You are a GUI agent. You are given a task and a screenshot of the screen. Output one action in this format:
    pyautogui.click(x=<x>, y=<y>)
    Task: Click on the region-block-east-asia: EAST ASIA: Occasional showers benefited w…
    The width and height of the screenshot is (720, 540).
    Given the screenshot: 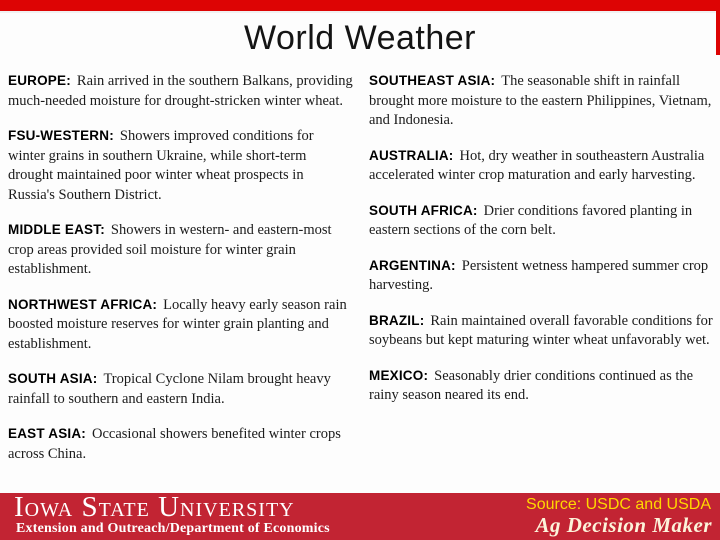 What is the action you would take?
    pyautogui.click(x=180, y=444)
    